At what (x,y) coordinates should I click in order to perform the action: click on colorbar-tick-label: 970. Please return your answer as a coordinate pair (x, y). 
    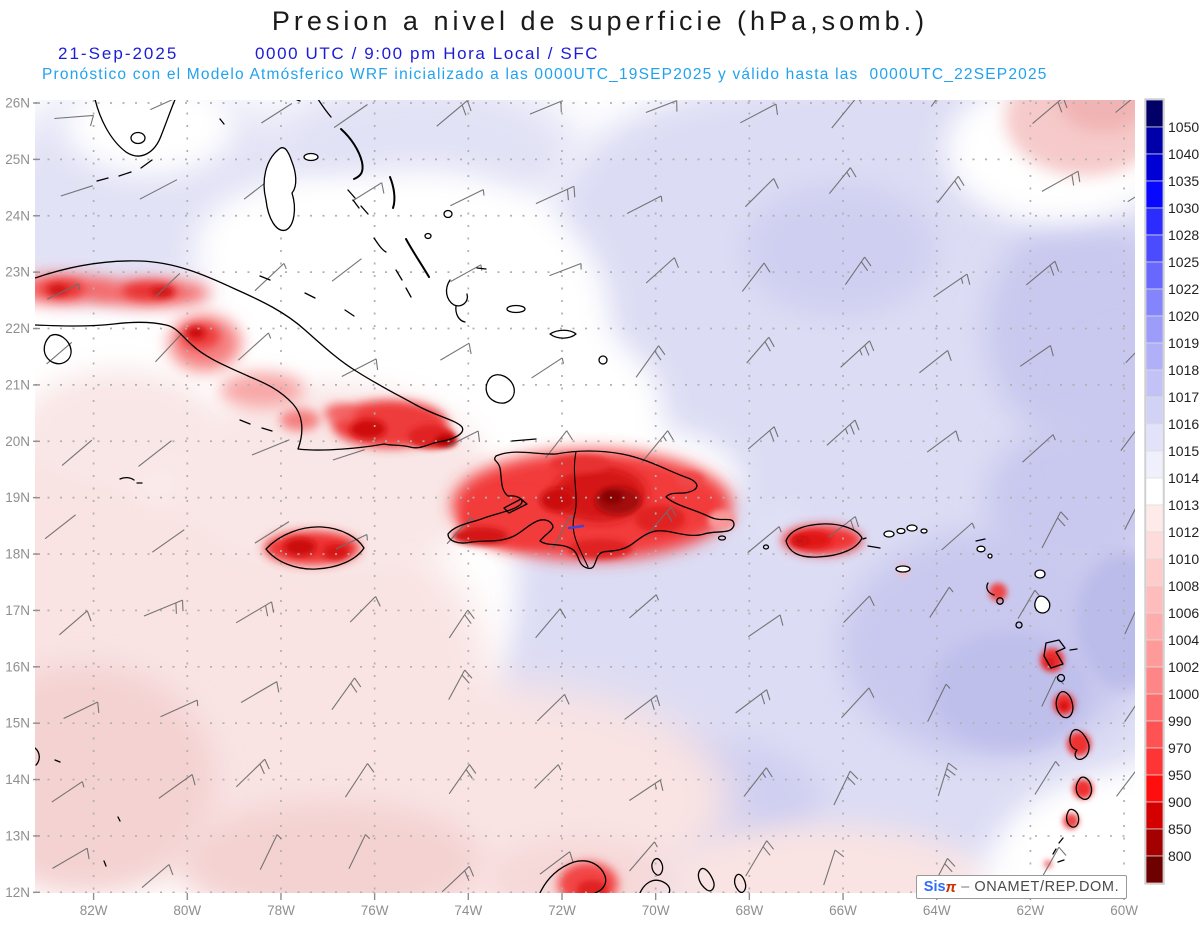
    Looking at the image, I should click on (1180, 748).